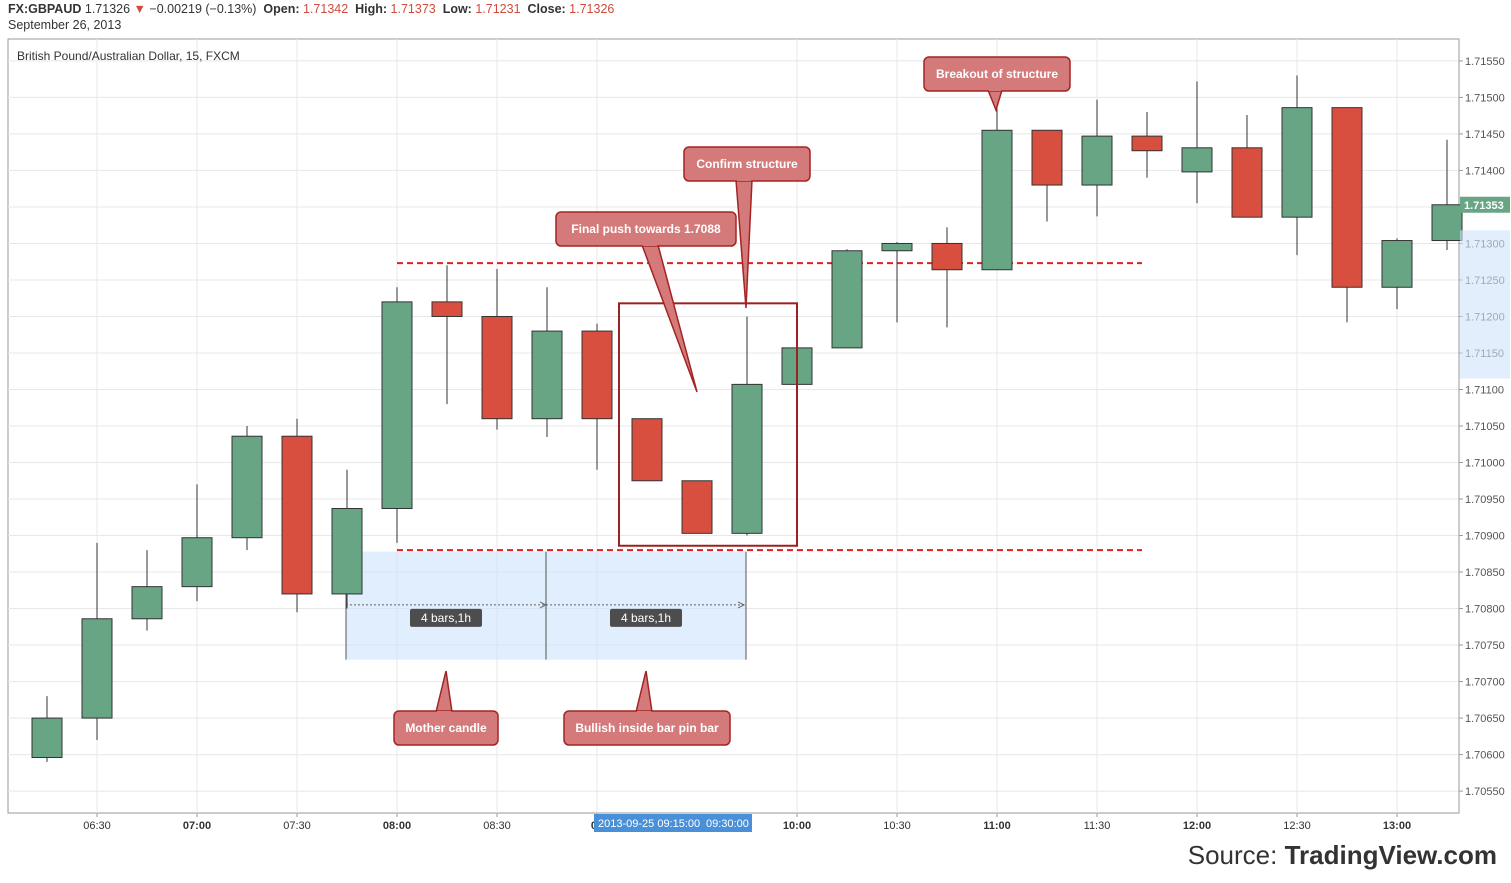  Describe the element at coordinates (1485, 573) in the screenshot. I see `y-tick-label: 1.70850` at that location.